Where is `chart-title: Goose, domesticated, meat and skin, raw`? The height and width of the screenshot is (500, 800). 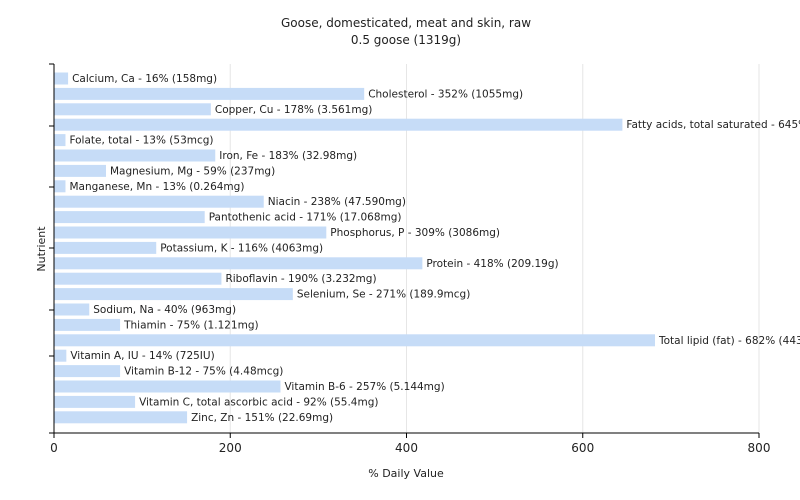
chart-title: Goose, domesticated, meat and skin, raw is located at coordinates (406, 23).